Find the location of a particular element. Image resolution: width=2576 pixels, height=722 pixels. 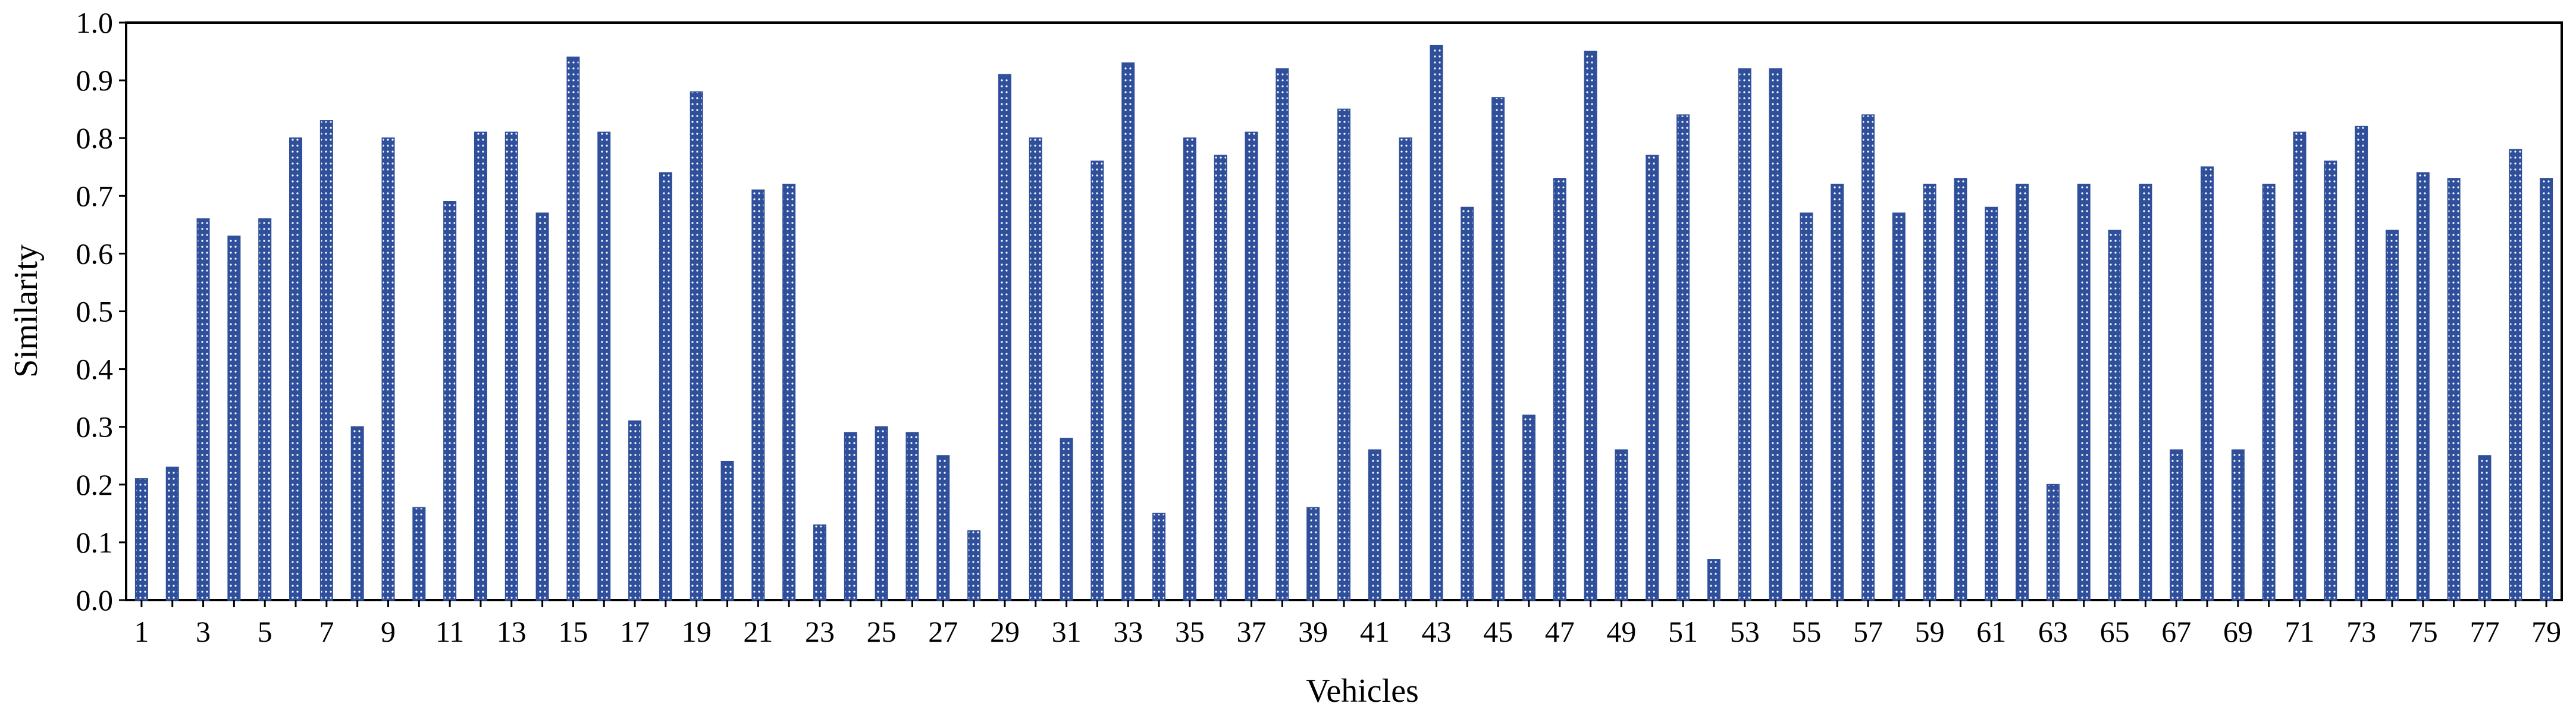

x-tick-label: 57 is located at coordinates (1868, 631).